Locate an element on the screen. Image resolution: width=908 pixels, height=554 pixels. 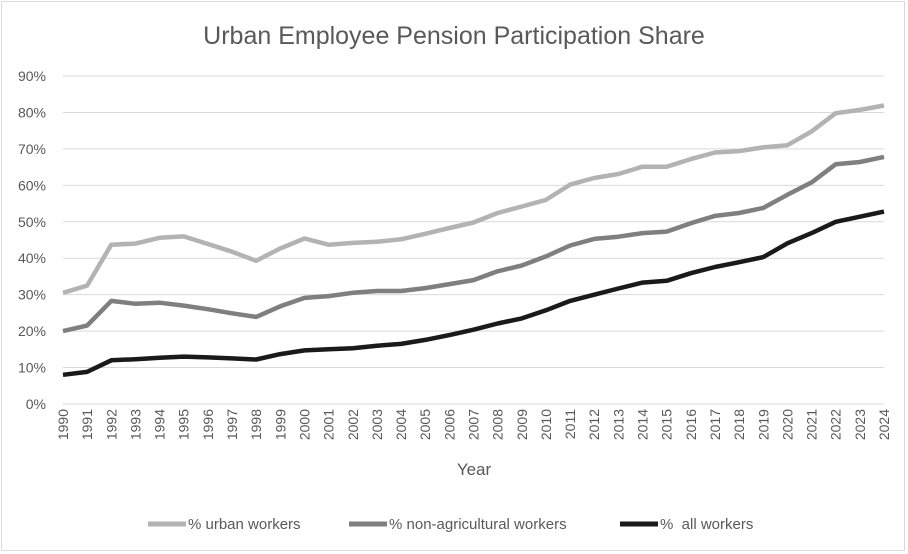
legend-label: % urban workers is located at coordinates (244, 524).